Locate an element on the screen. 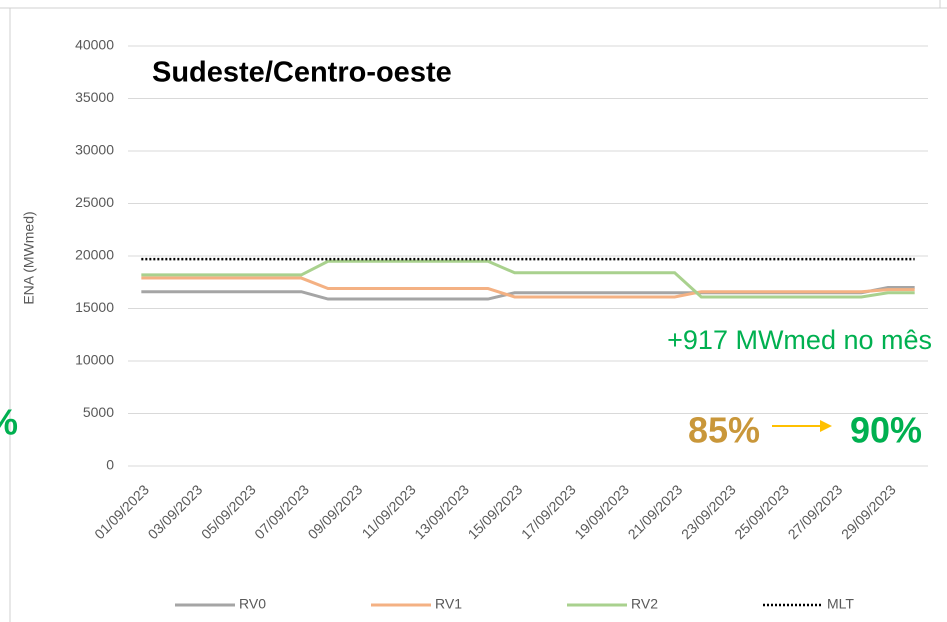 This screenshot has width=947, height=622. y-tick-label: 40000 is located at coordinates (94, 45).